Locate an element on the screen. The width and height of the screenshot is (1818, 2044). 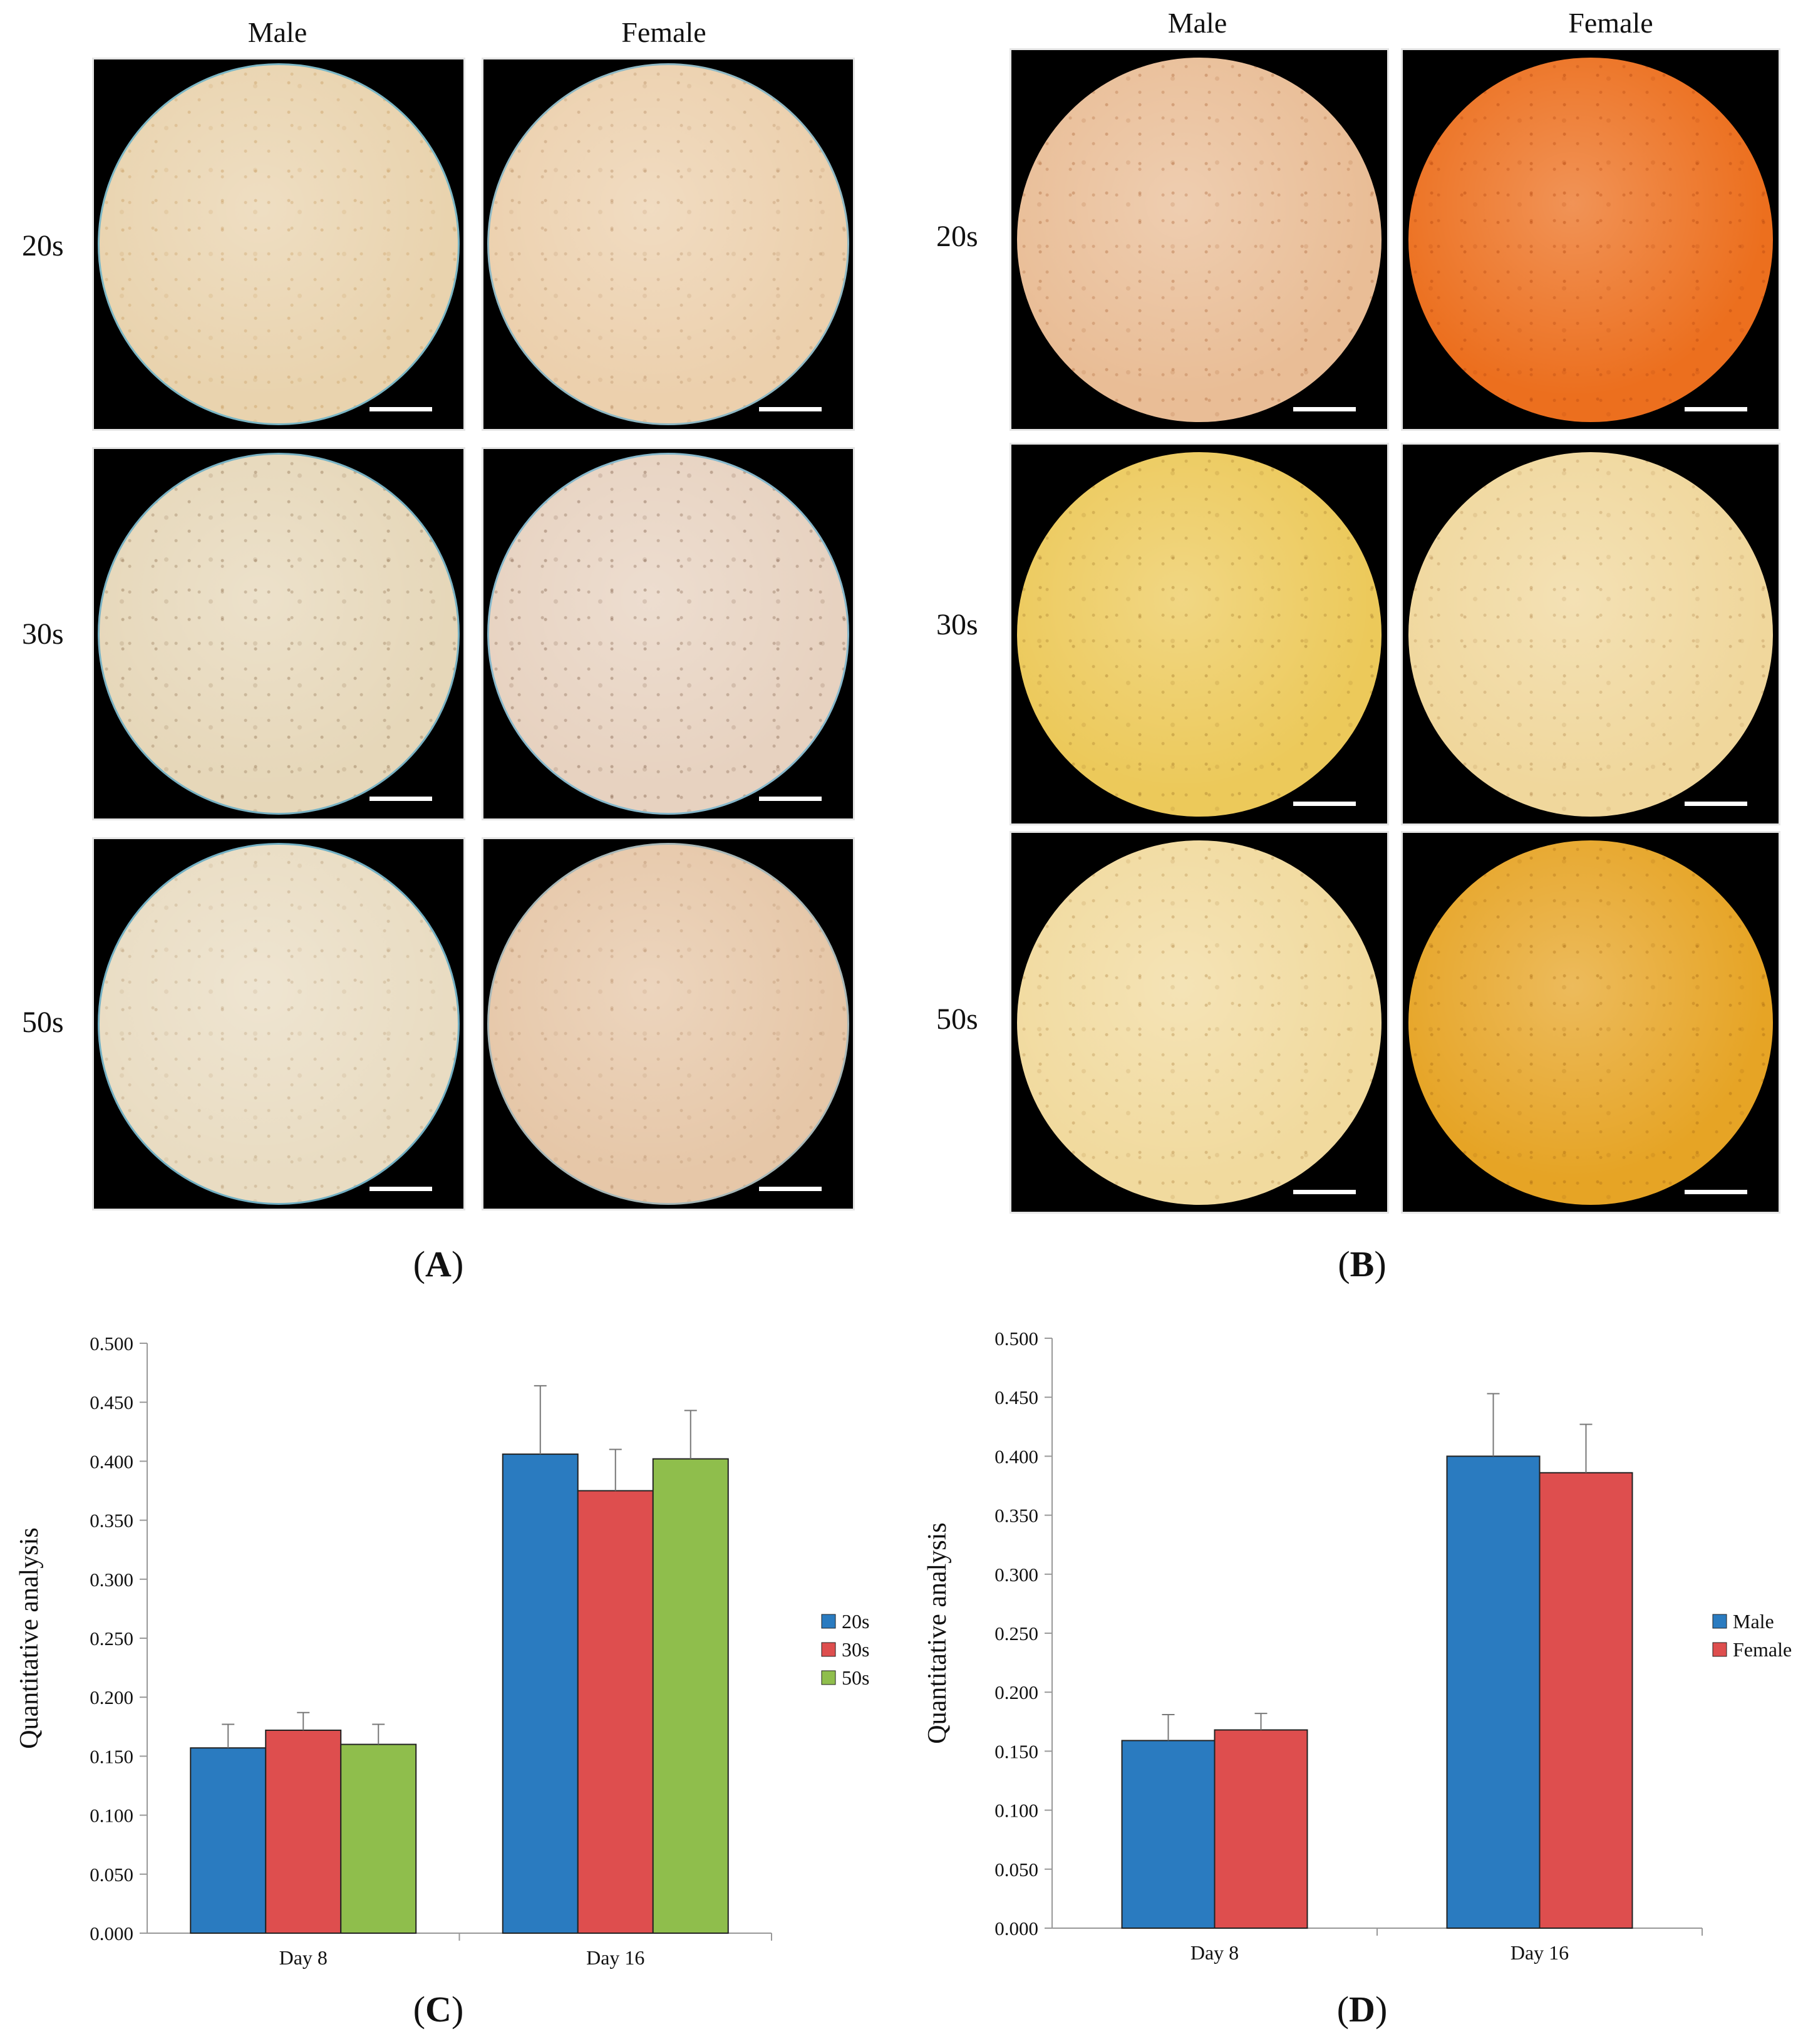
b-50s-male-micrograph is located at coordinates (1199, 1022).